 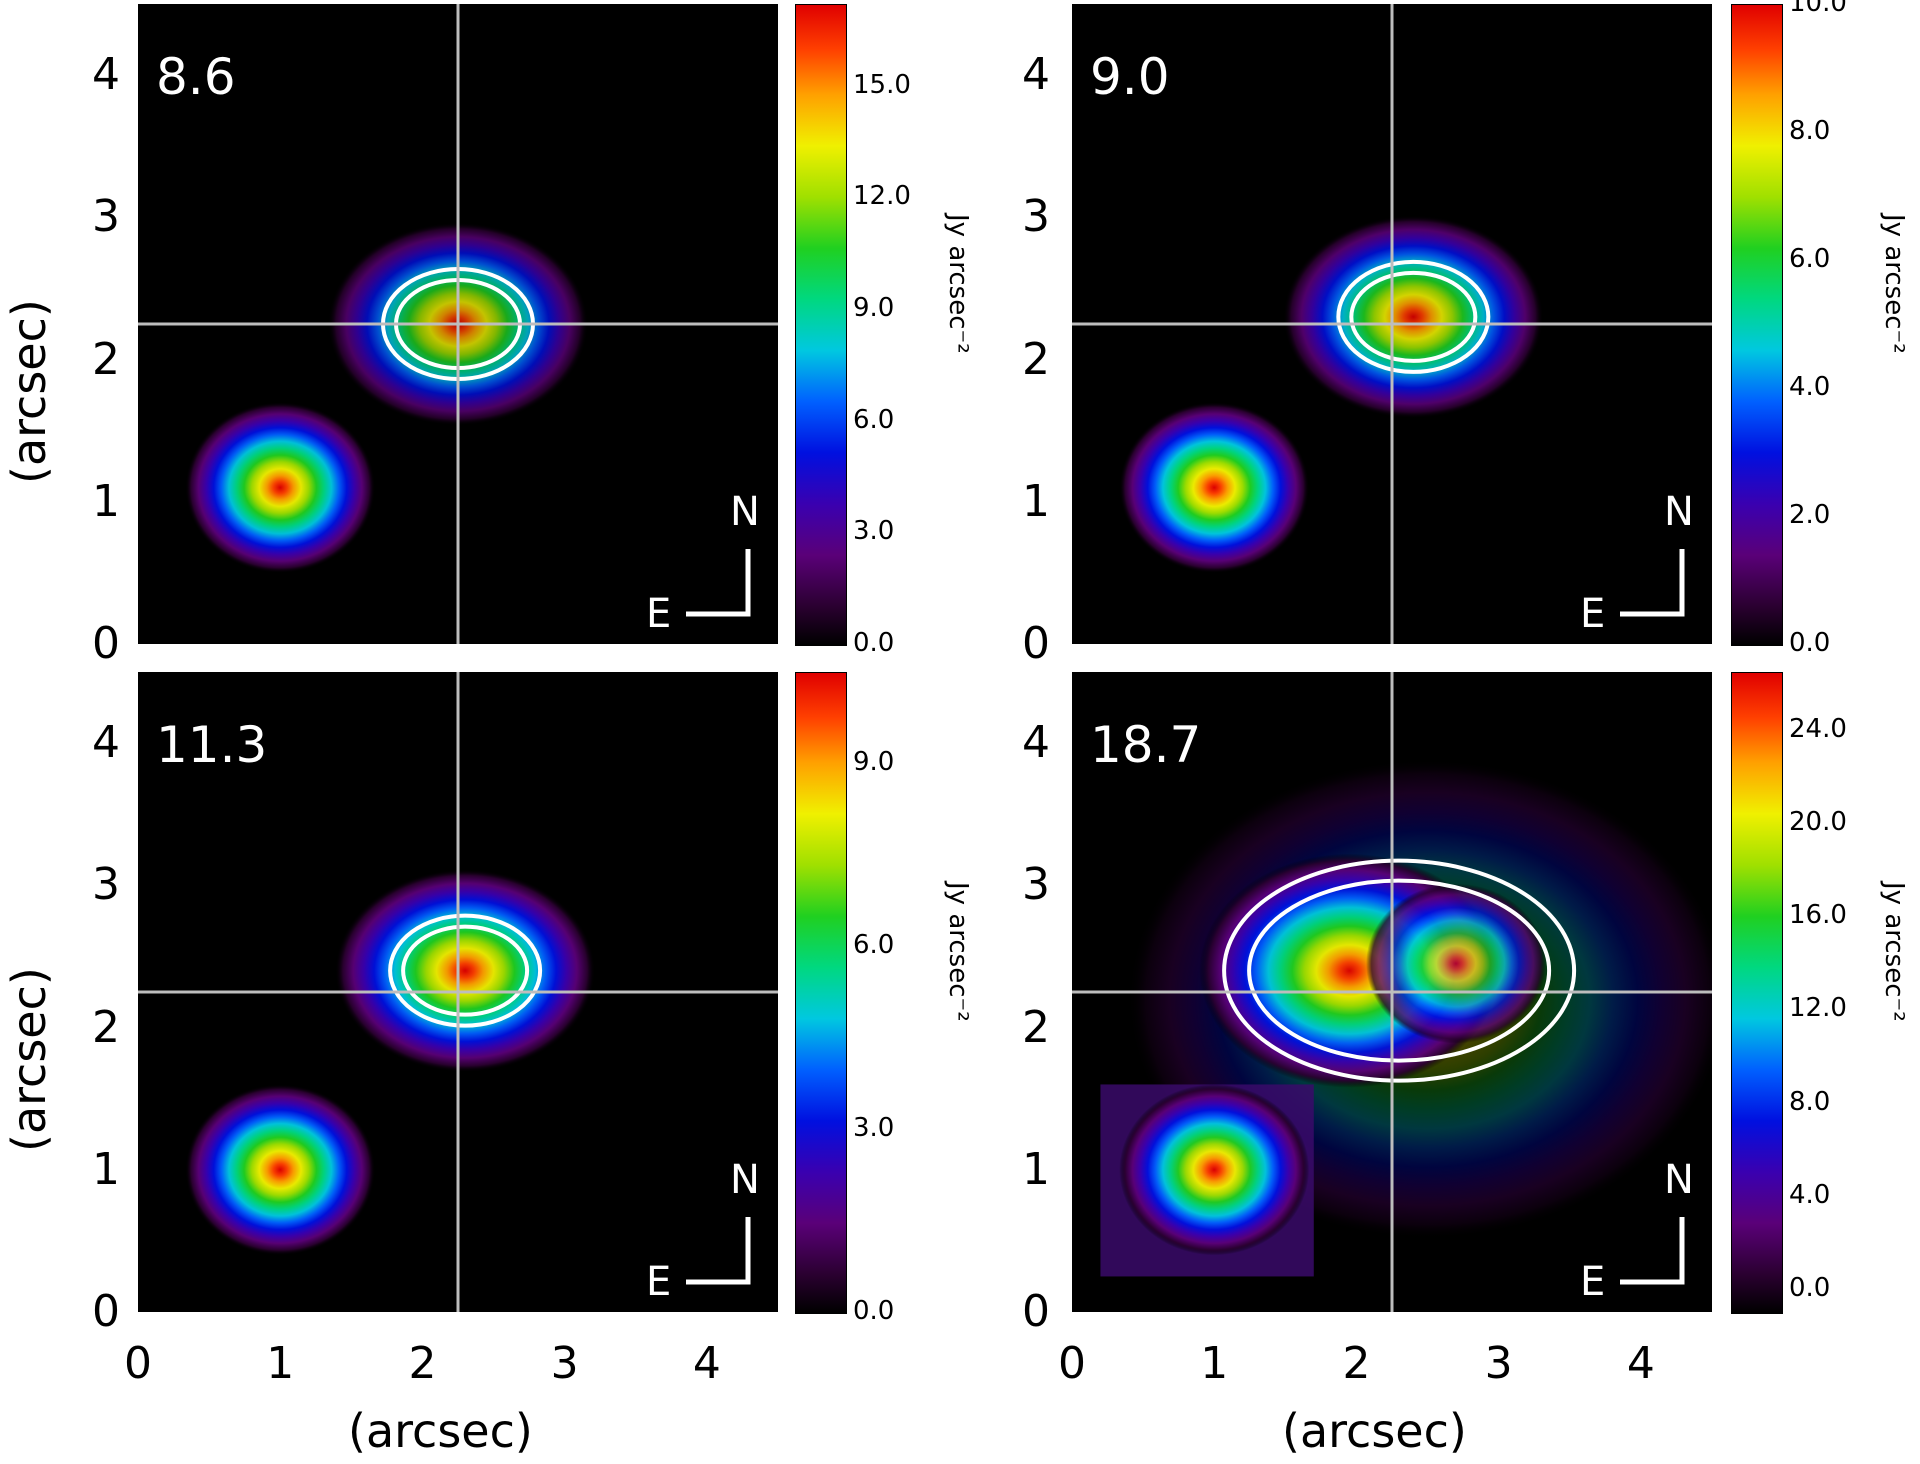 I want to click on colorbar-tick-label: 2.0, so click(x=1810, y=515).